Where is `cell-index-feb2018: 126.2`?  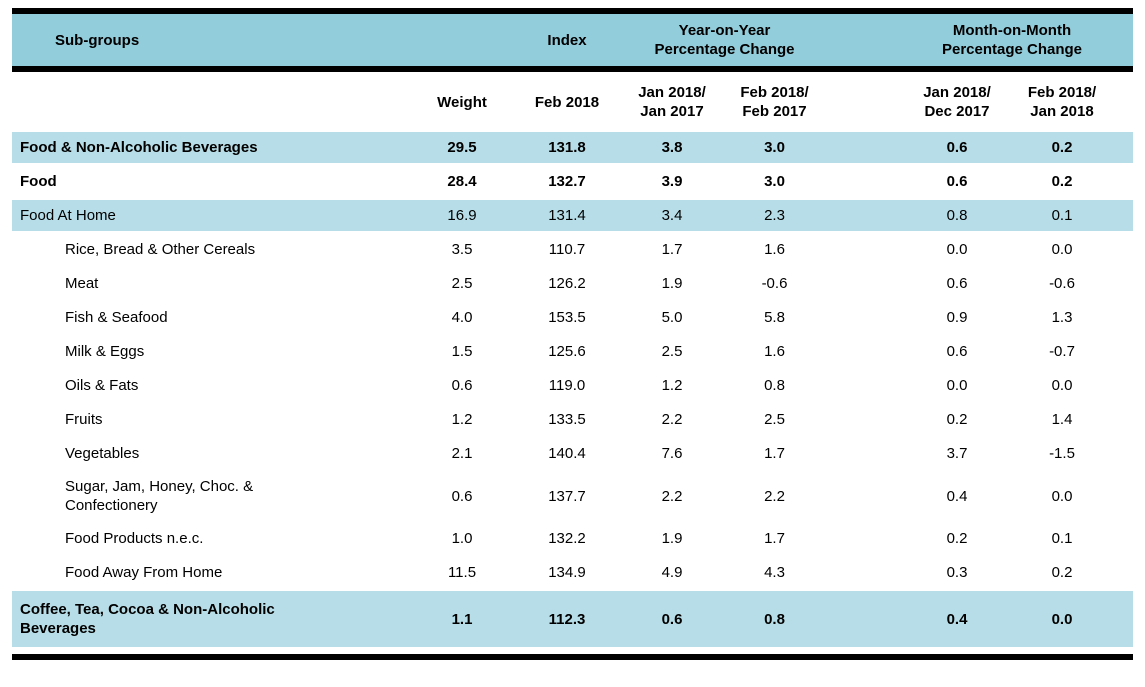 cell-index-feb2018: 126.2 is located at coordinates (567, 283).